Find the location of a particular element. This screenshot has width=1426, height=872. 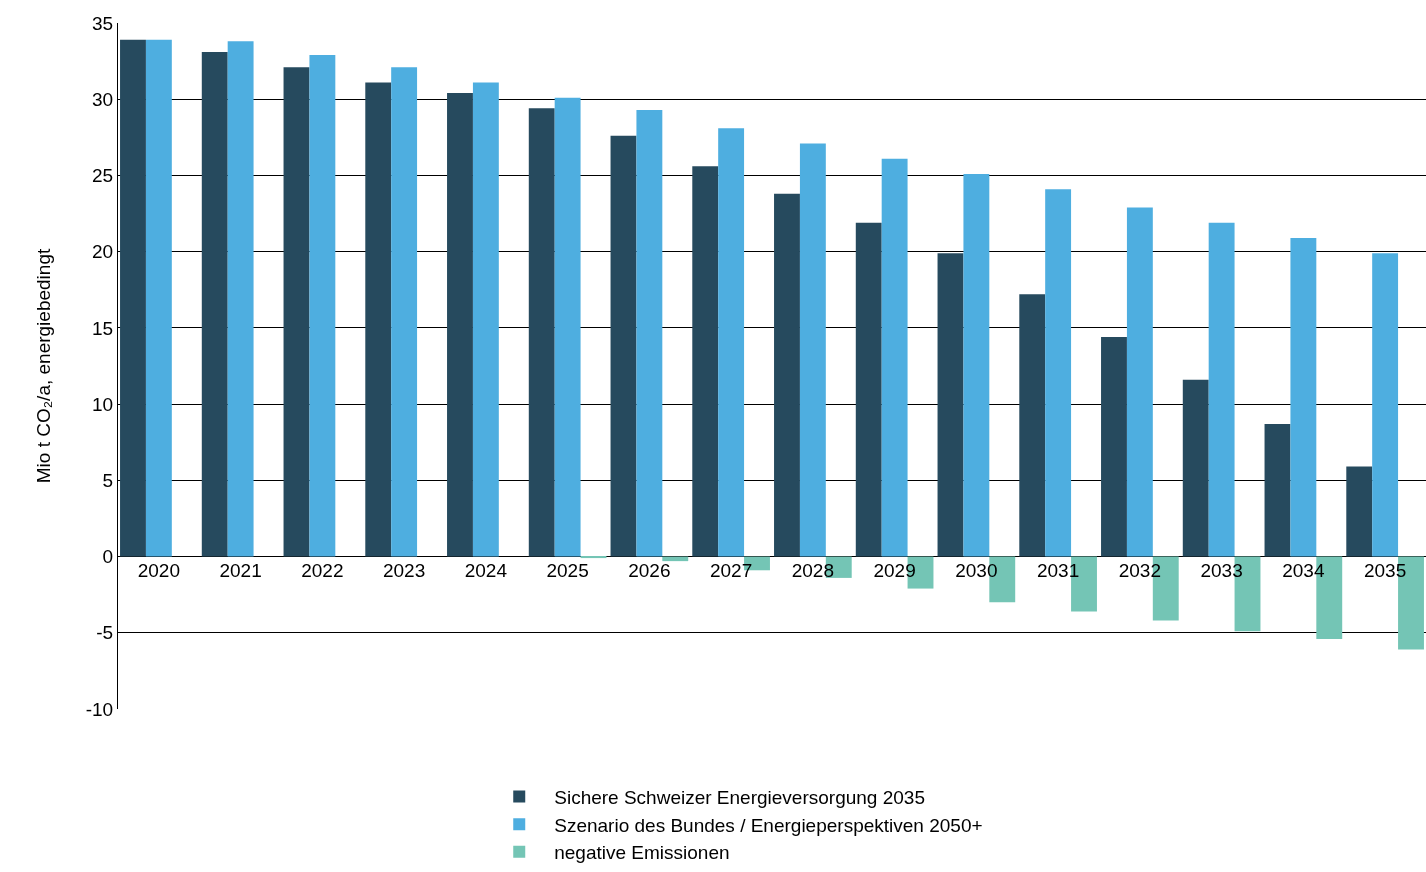

y-tick-label: -5 is located at coordinates (105, 633).